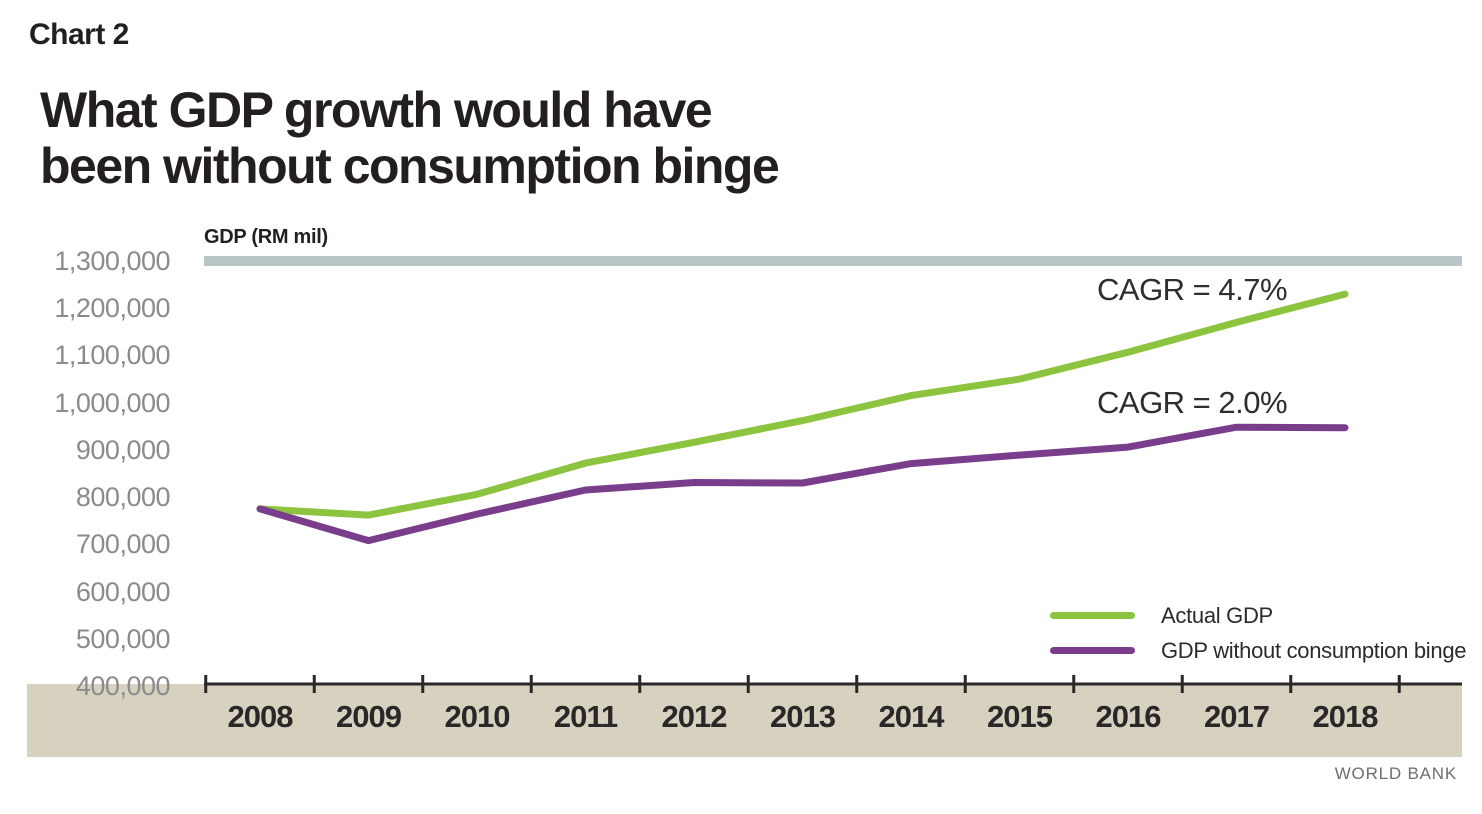 The image size is (1482, 814). Describe the element at coordinates (911, 716) in the screenshot. I see `x-axis-year-label: 2014` at that location.